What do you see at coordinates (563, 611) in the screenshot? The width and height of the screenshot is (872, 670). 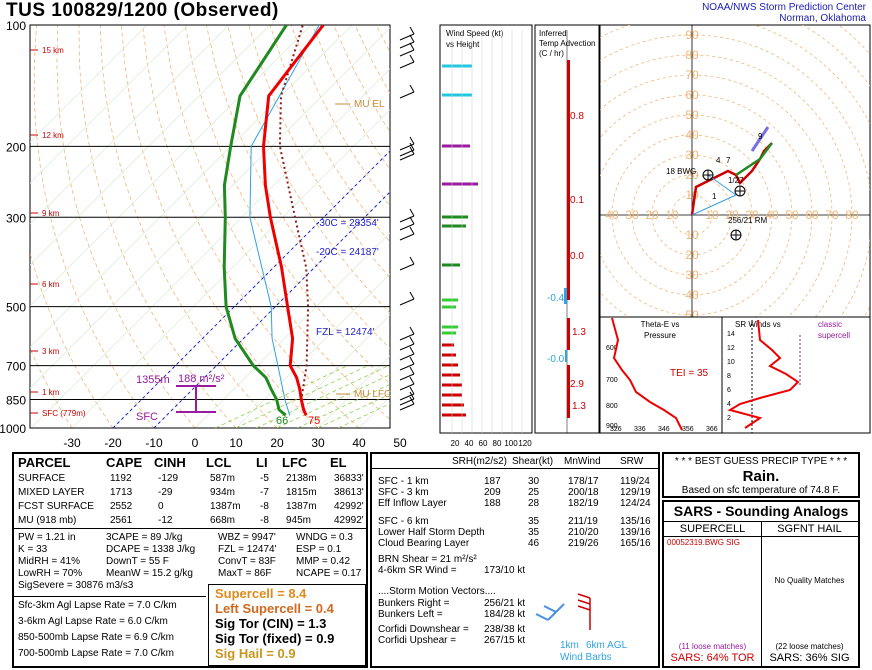 I see `mini-barbs` at bounding box center [563, 611].